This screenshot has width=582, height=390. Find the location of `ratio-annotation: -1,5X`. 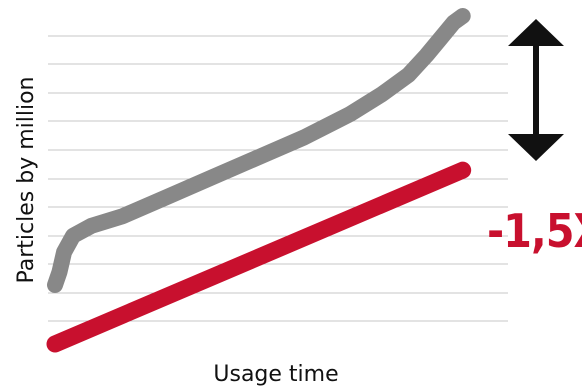

ratio-annotation: -1,5X is located at coordinates (534, 231).